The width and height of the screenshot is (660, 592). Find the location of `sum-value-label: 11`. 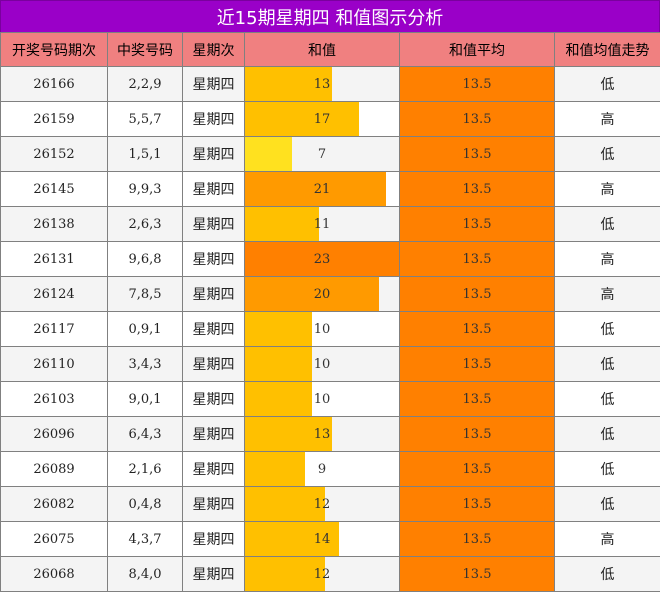

sum-value-label: 11 is located at coordinates (322, 224).